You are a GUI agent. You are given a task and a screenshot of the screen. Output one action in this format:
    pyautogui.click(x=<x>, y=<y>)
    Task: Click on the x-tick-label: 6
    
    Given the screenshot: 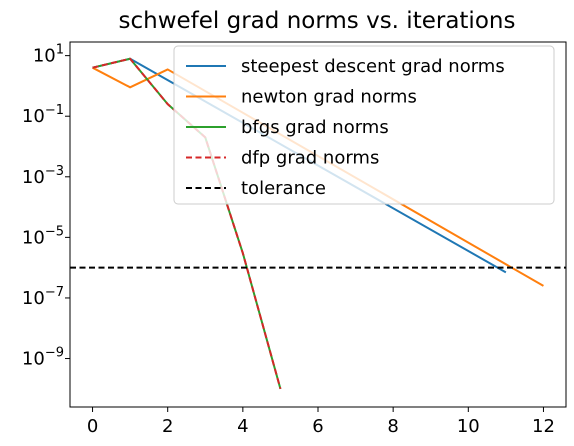 What is the action you would take?
    pyautogui.click(x=317, y=426)
    